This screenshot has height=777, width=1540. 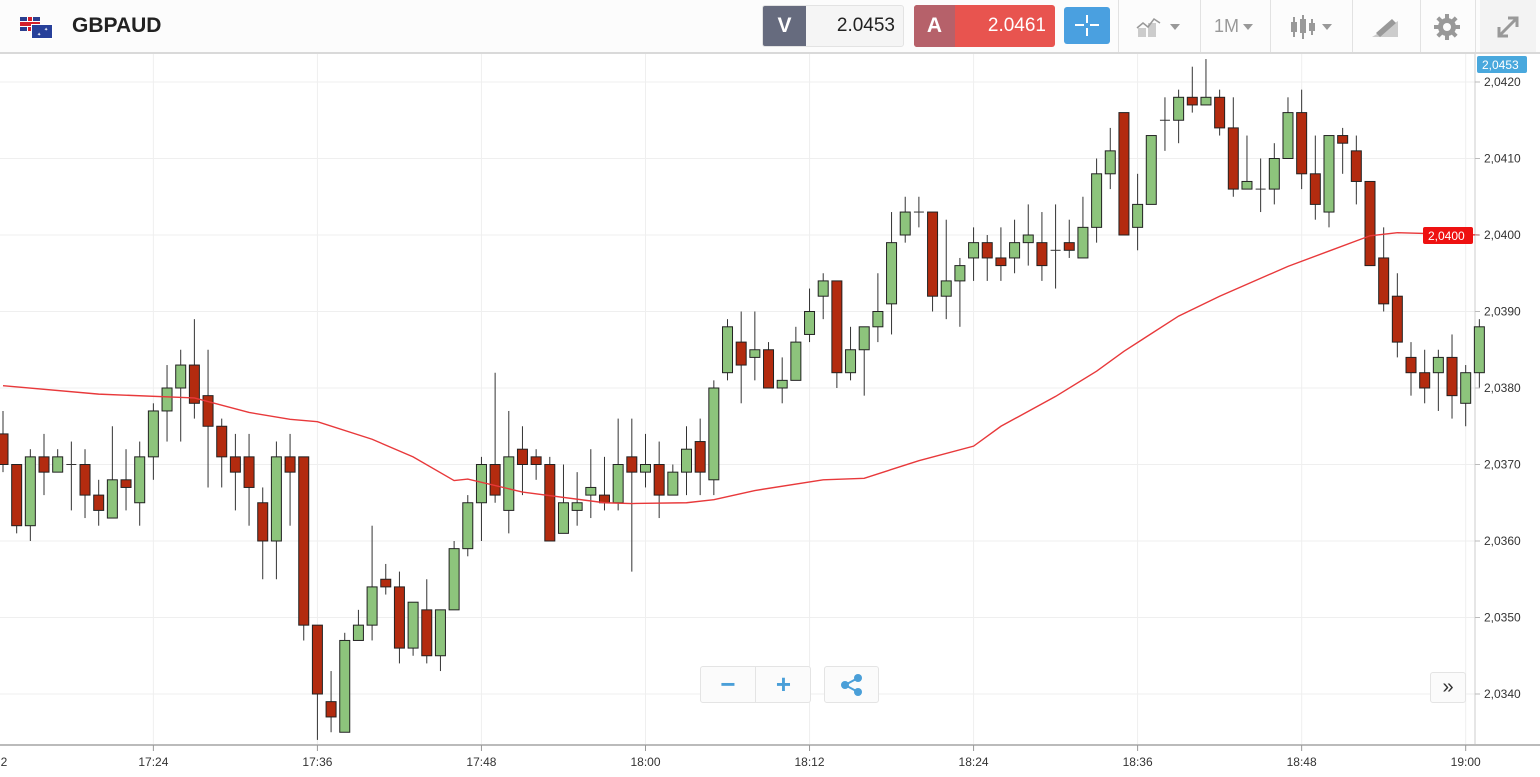 I want to click on x-tick-label: 2, so click(x=4, y=762).